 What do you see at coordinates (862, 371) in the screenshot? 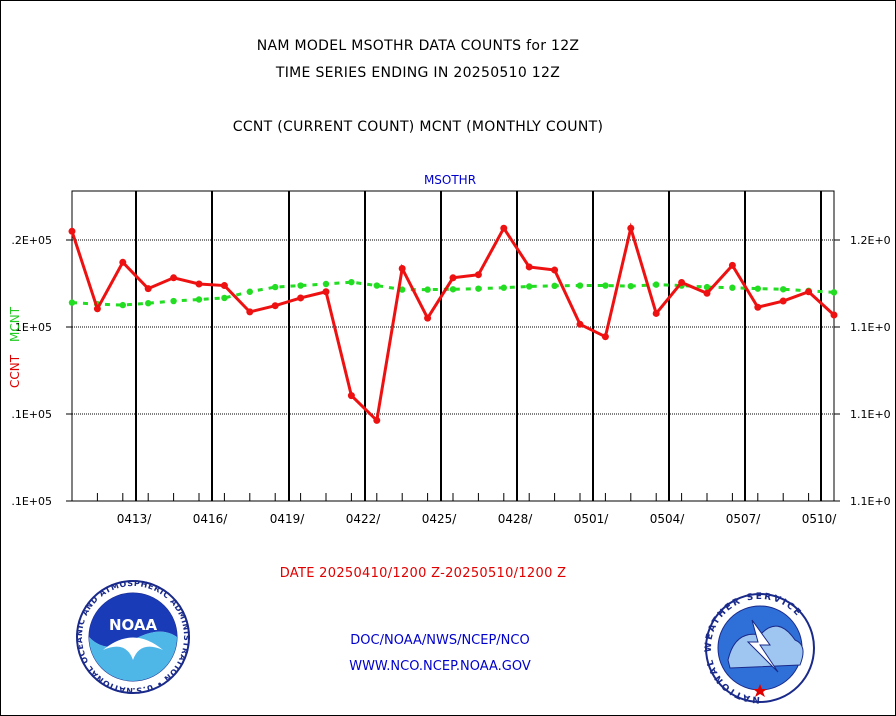
I see `y-axis-right-ticks: 1.2E+0 1.1E+0 1.1E+0 1.1E+0` at bounding box center [862, 371].